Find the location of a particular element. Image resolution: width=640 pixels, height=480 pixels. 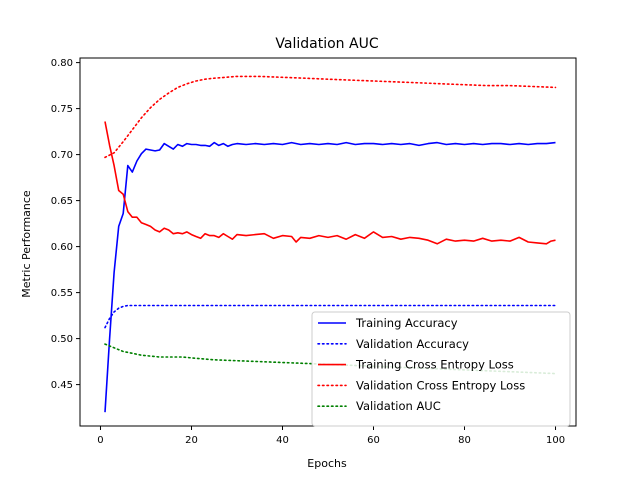

legend-label: Validation Accuracy is located at coordinates (412, 344).